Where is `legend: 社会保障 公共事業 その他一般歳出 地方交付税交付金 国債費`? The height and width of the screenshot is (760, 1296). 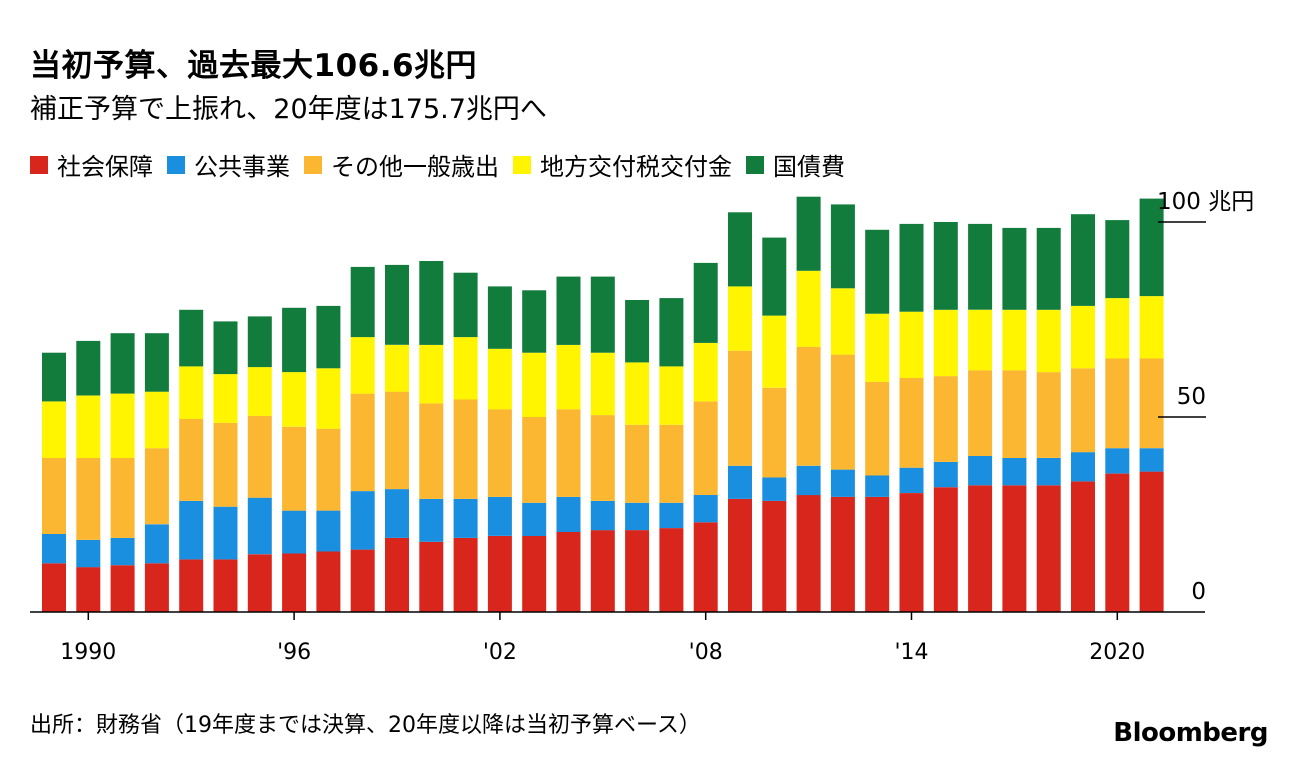 legend: 社会保障 公共事業 その他一般歳出 地方交付税交付金 国債費 is located at coordinates (444, 164).